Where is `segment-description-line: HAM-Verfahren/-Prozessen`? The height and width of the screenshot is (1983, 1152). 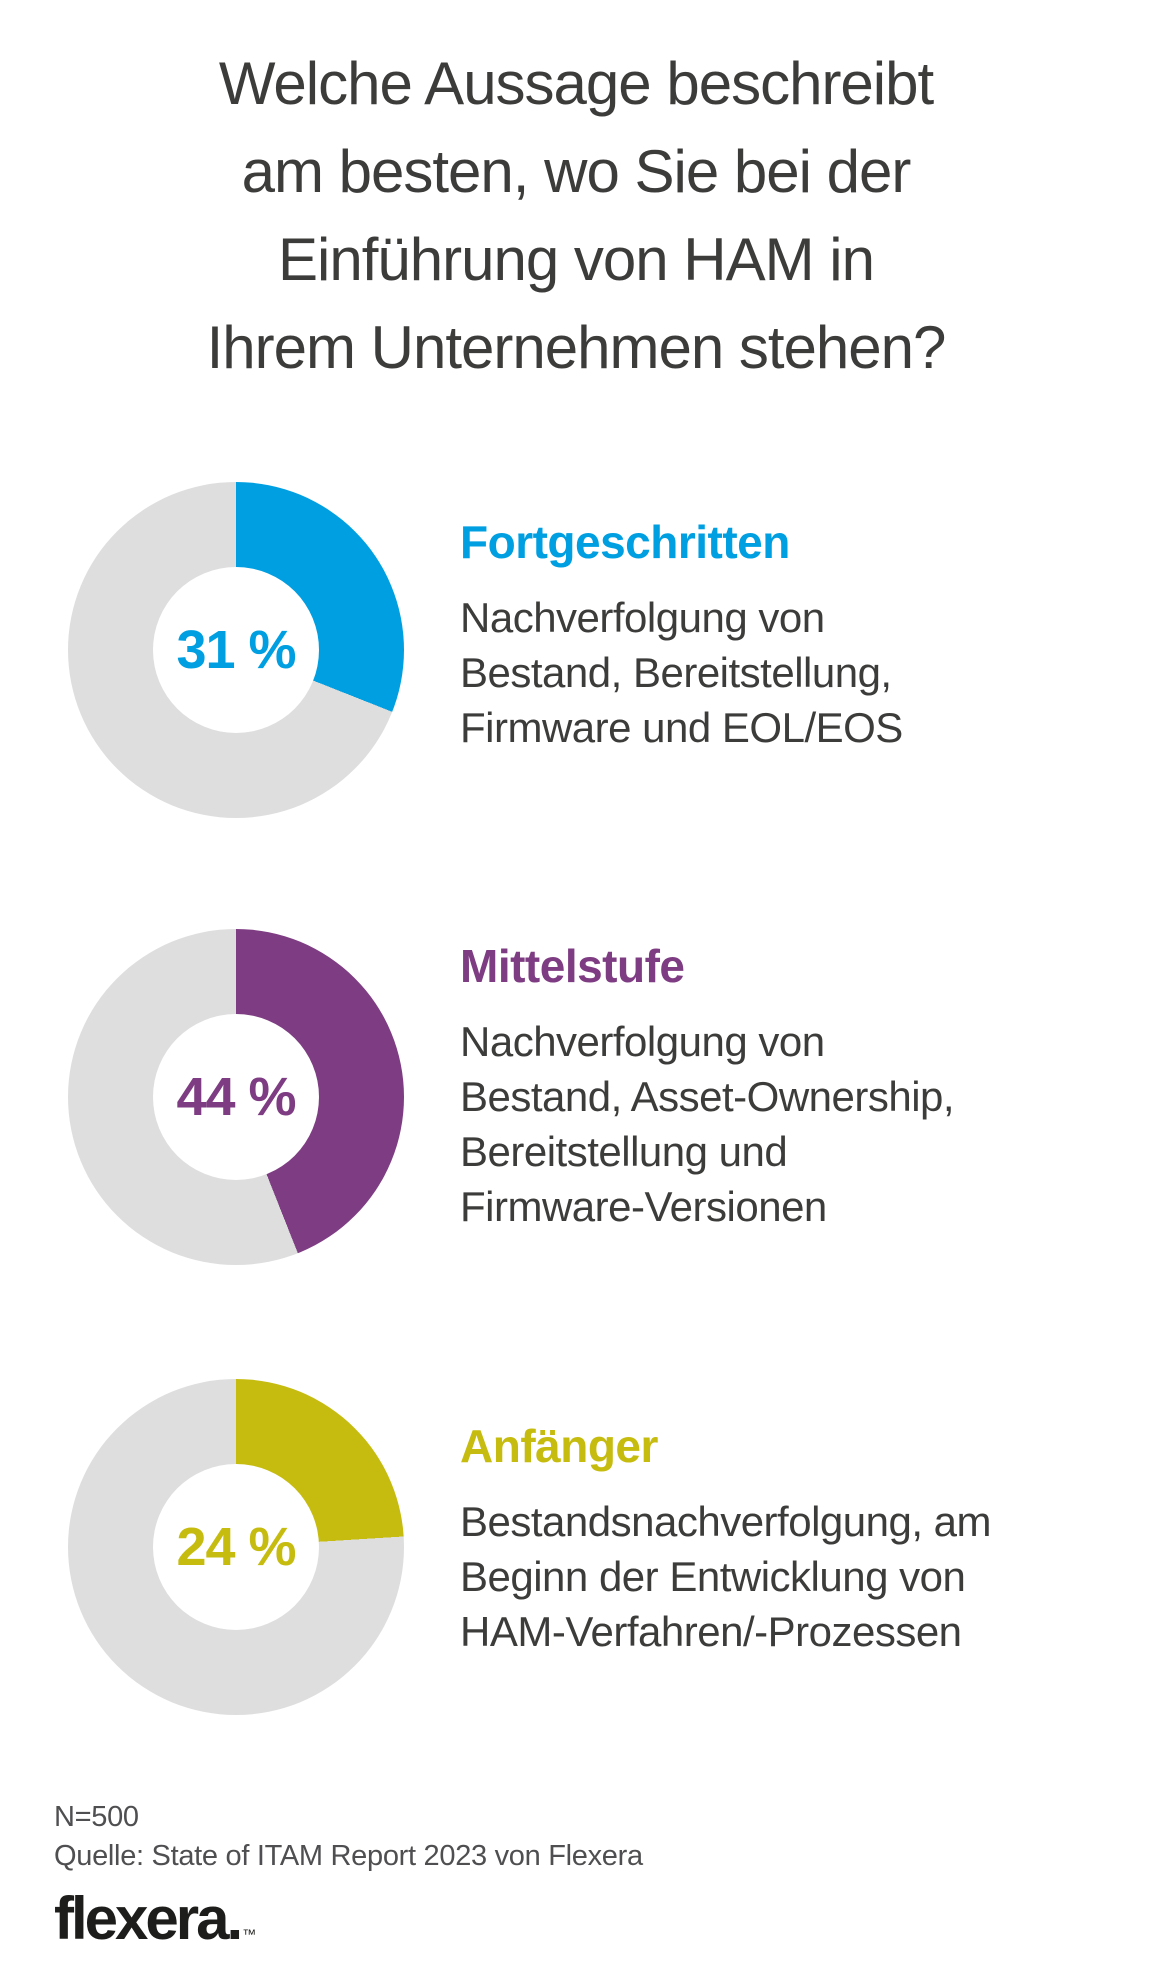
segment-description-line: HAM-Verfahren/-Prozessen is located at coordinates (711, 1631).